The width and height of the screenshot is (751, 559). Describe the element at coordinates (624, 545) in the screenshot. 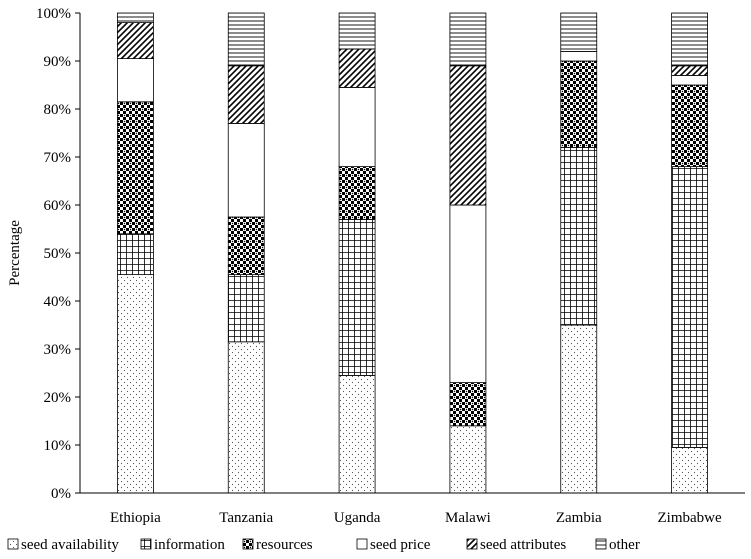

I see `legend-label: other` at that location.